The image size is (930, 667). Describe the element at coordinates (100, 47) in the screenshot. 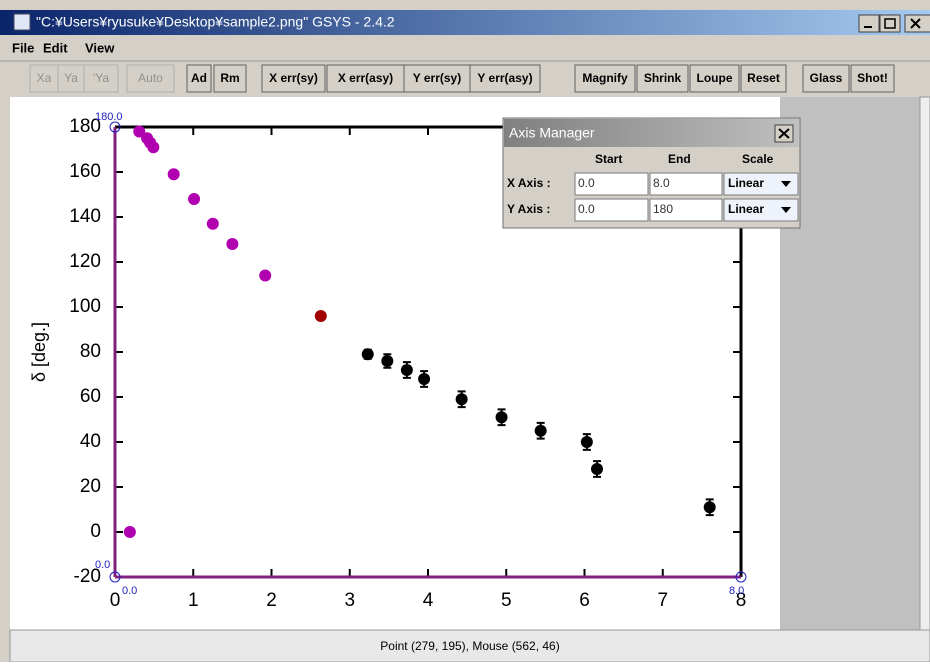

I see `menu-item: View` at that location.